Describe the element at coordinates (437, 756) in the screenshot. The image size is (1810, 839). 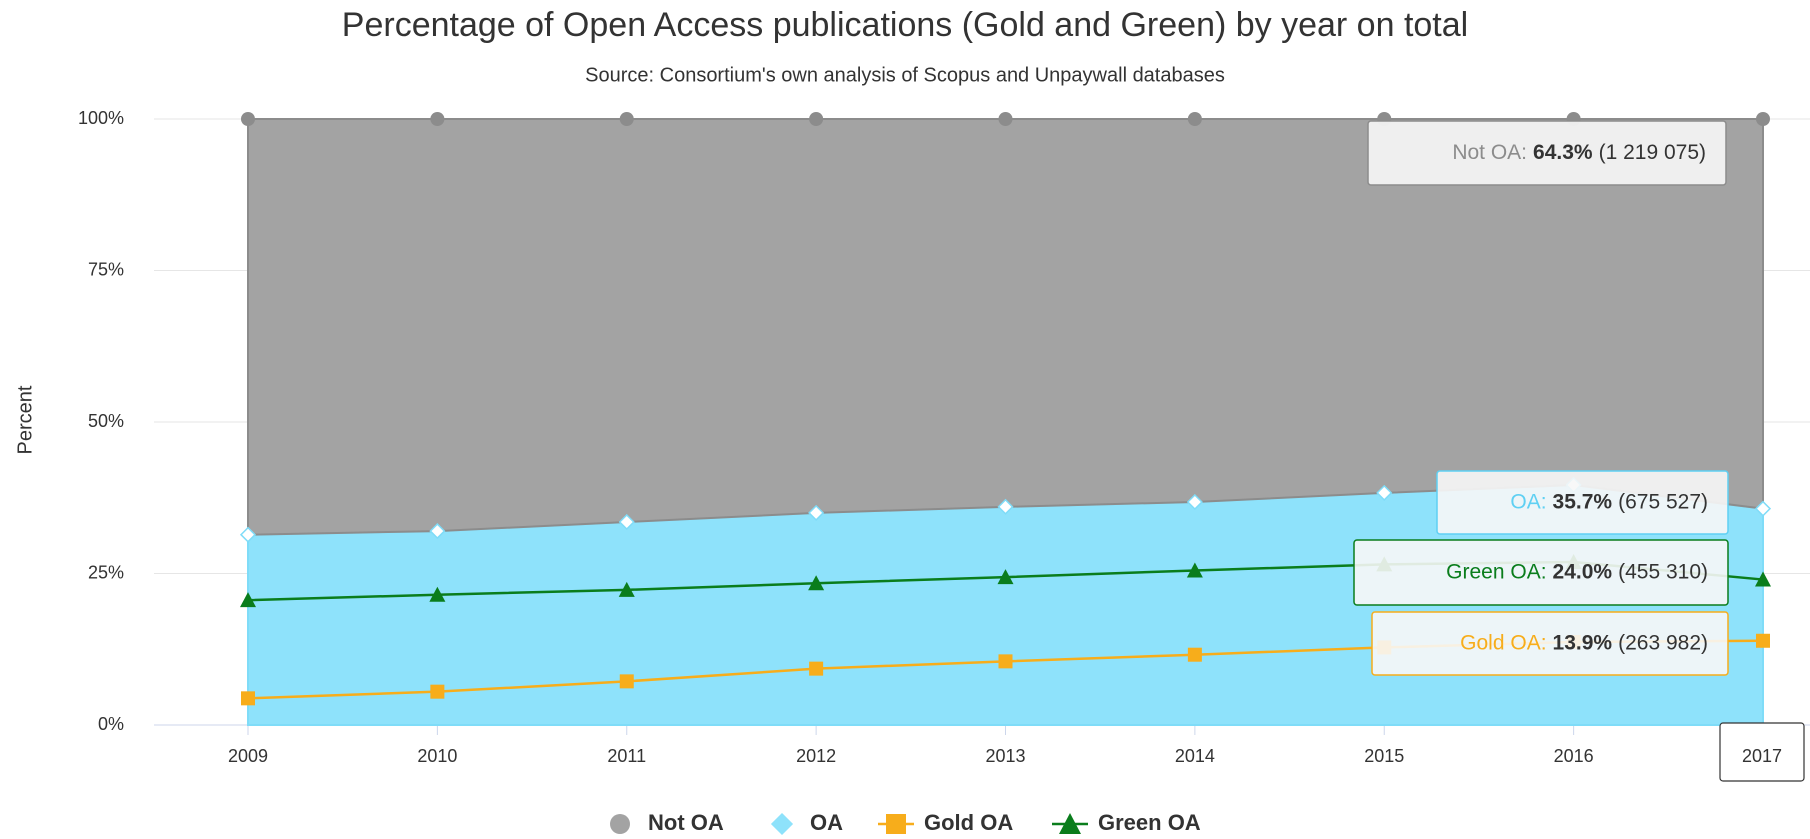
I see `x-tick-label: 2010` at that location.